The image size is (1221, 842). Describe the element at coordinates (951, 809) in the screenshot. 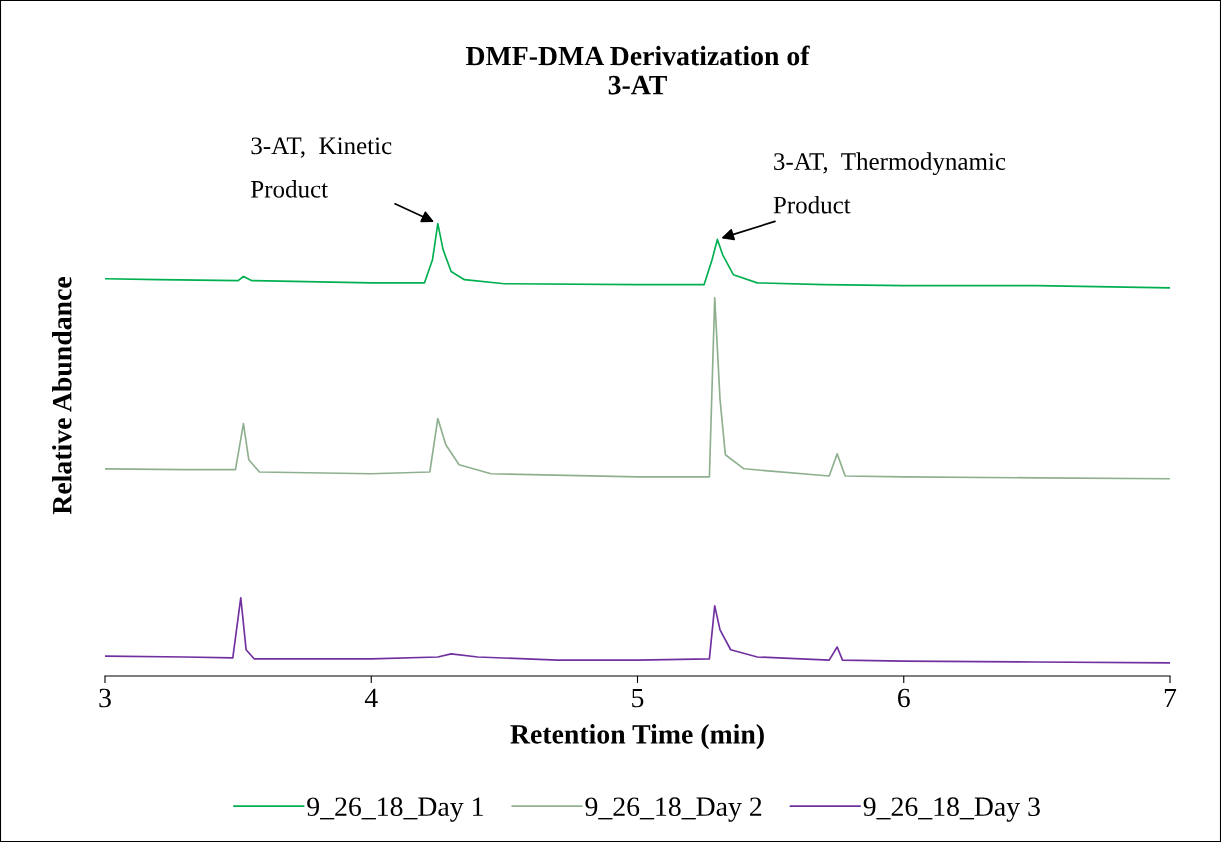

I see `legend-label: 9_26_18_Day 3` at that location.